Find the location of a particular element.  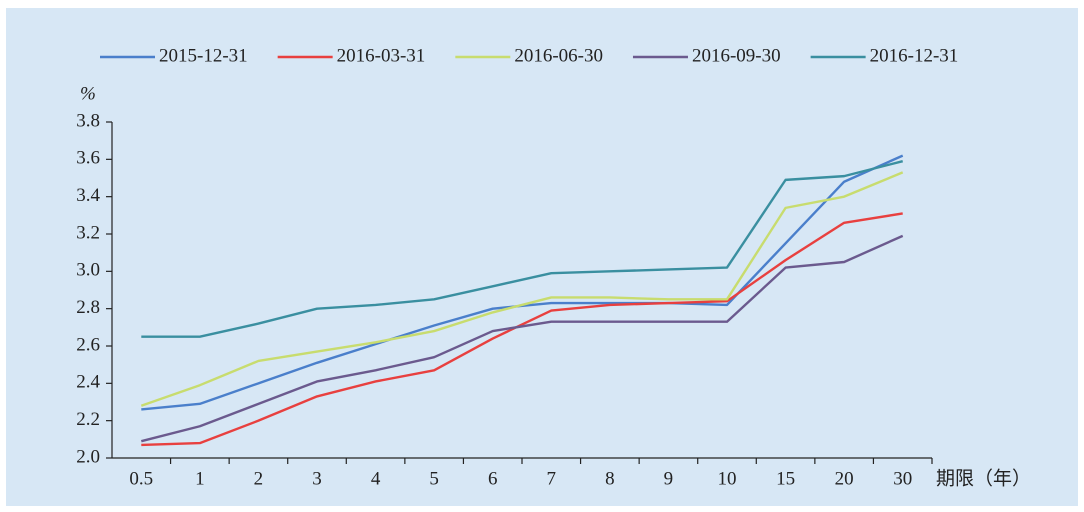

legend-label: 2016-12-31 is located at coordinates (914, 55).